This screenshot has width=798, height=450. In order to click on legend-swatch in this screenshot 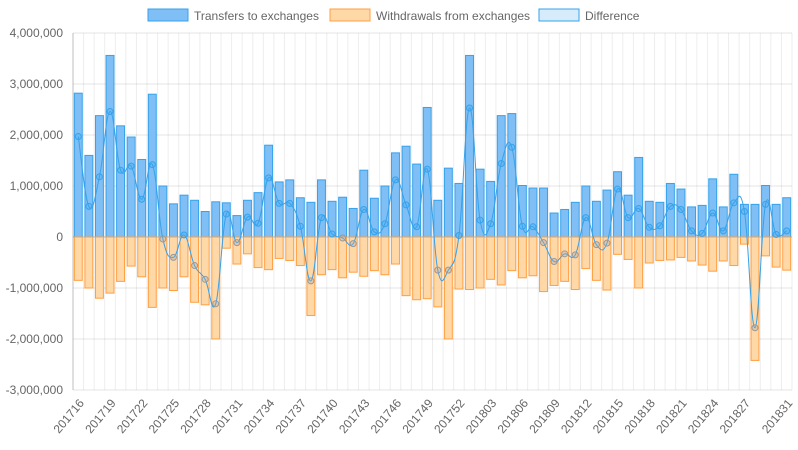, I will do `click(168, 15)`.